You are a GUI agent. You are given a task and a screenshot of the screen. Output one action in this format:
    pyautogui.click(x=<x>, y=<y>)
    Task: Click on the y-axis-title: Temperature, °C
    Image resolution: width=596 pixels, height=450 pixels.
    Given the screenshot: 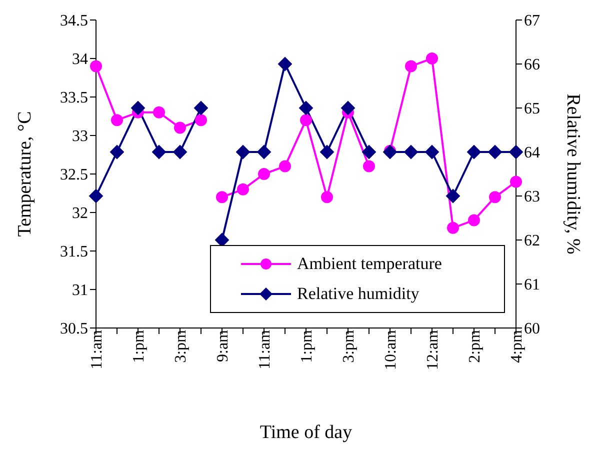 What is the action you would take?
    pyautogui.click(x=25, y=174)
    